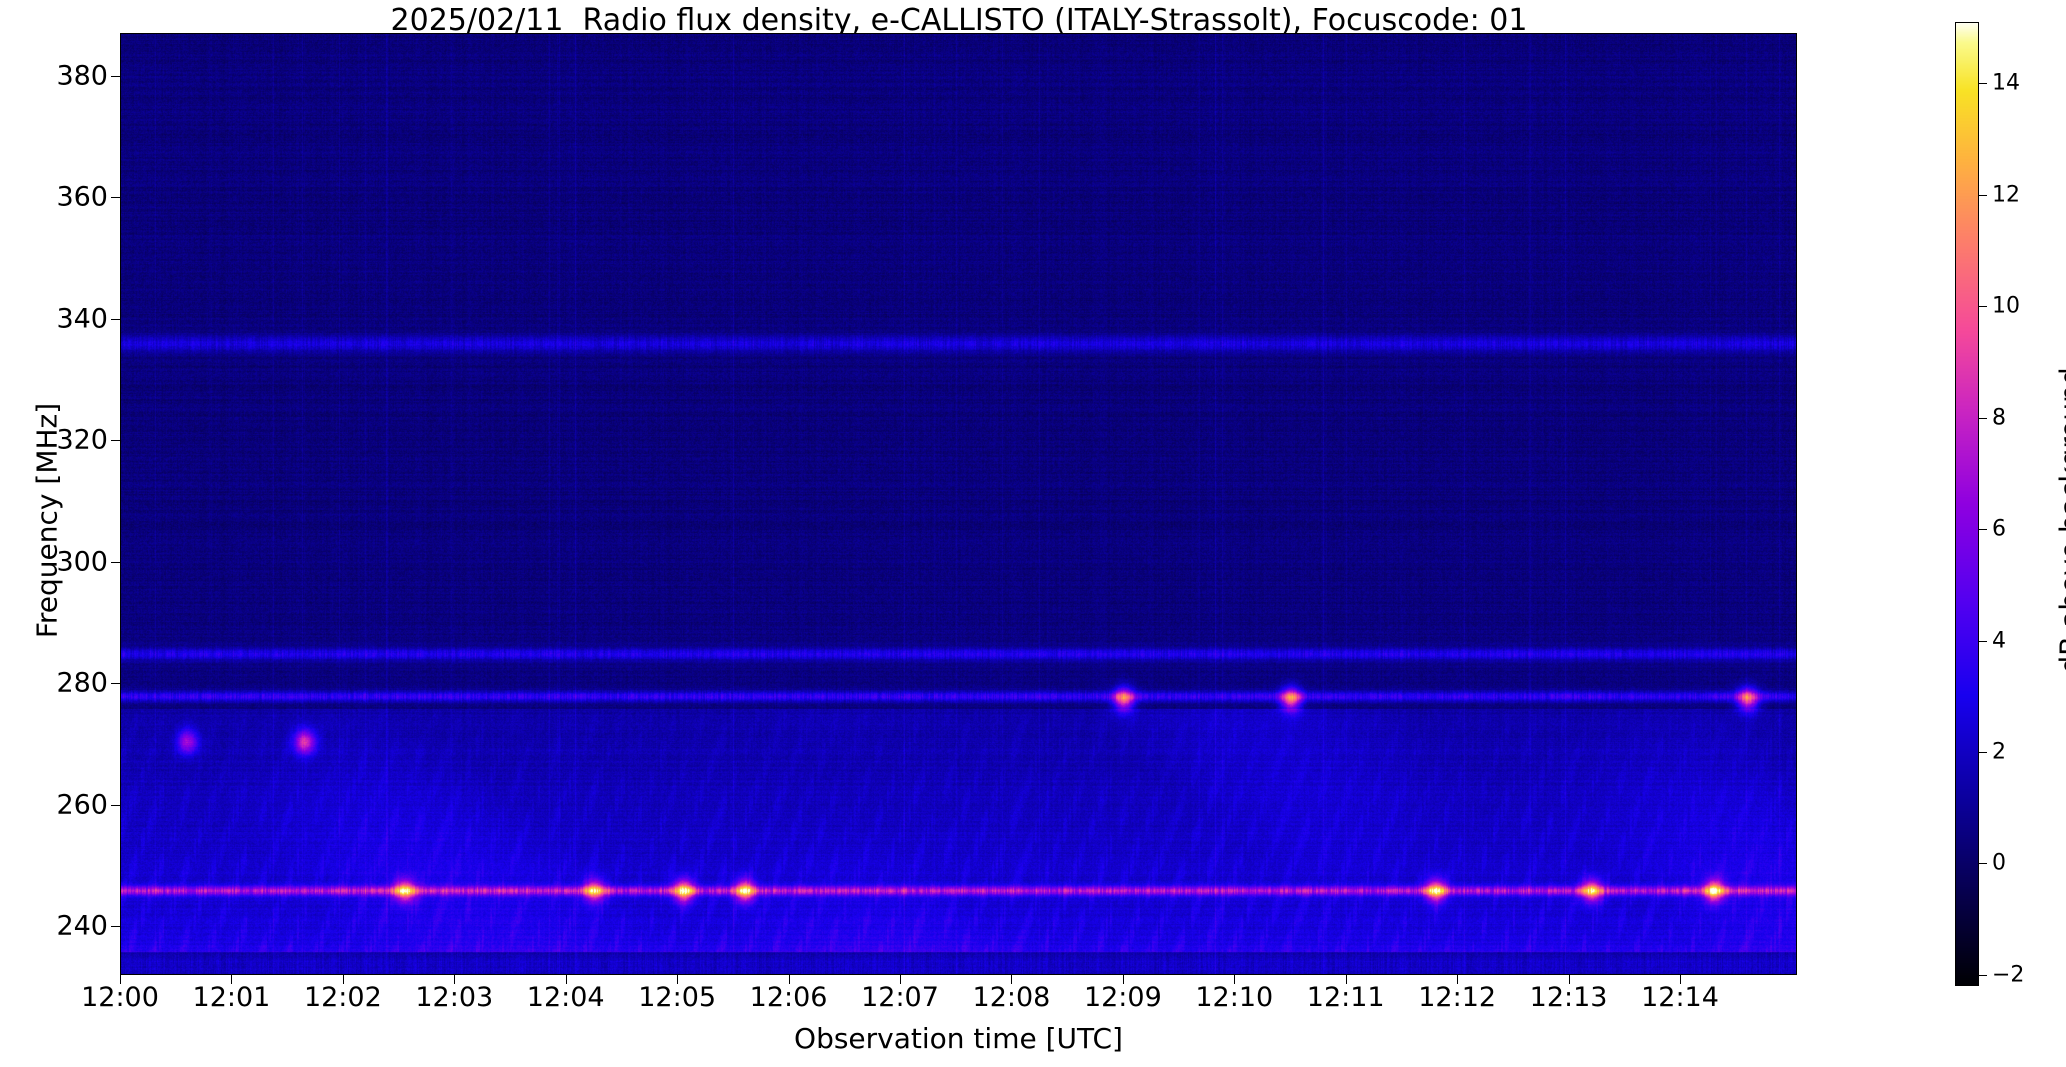 This screenshot has width=2066, height=1067. What do you see at coordinates (958, 1038) in the screenshot?
I see `x-axis-label: Observation time [UTC]` at bounding box center [958, 1038].